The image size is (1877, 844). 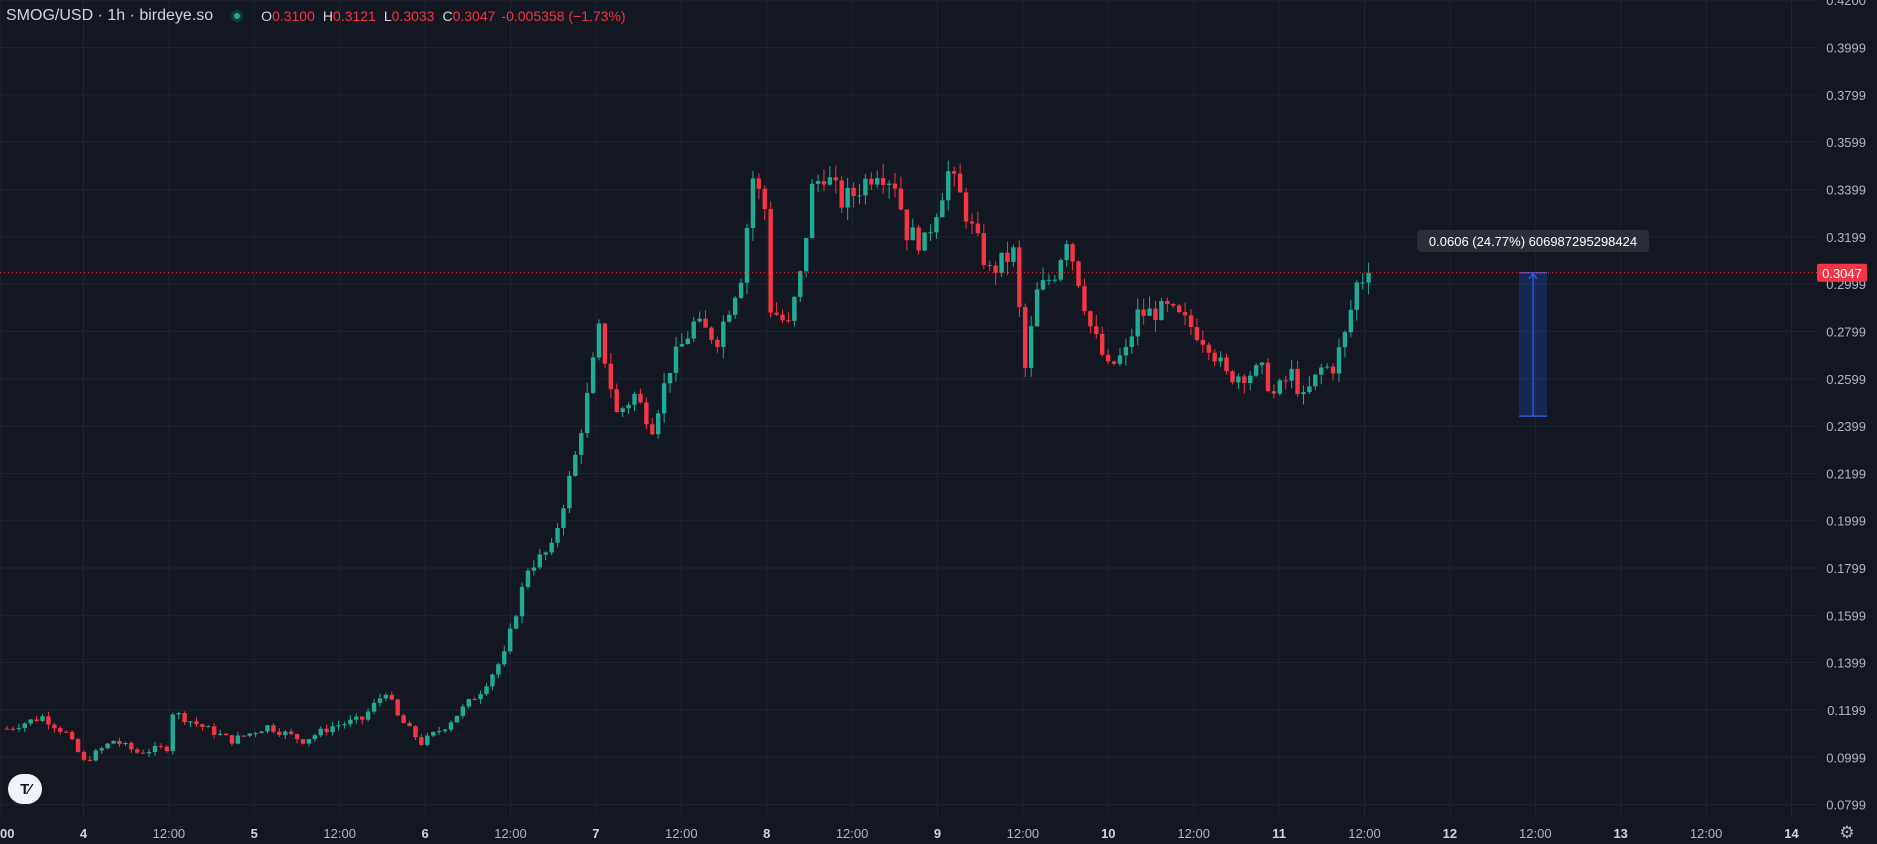 I want to click on symbol-title: SMOG/USD · 1h · birdeye.so, so click(x=110, y=15).